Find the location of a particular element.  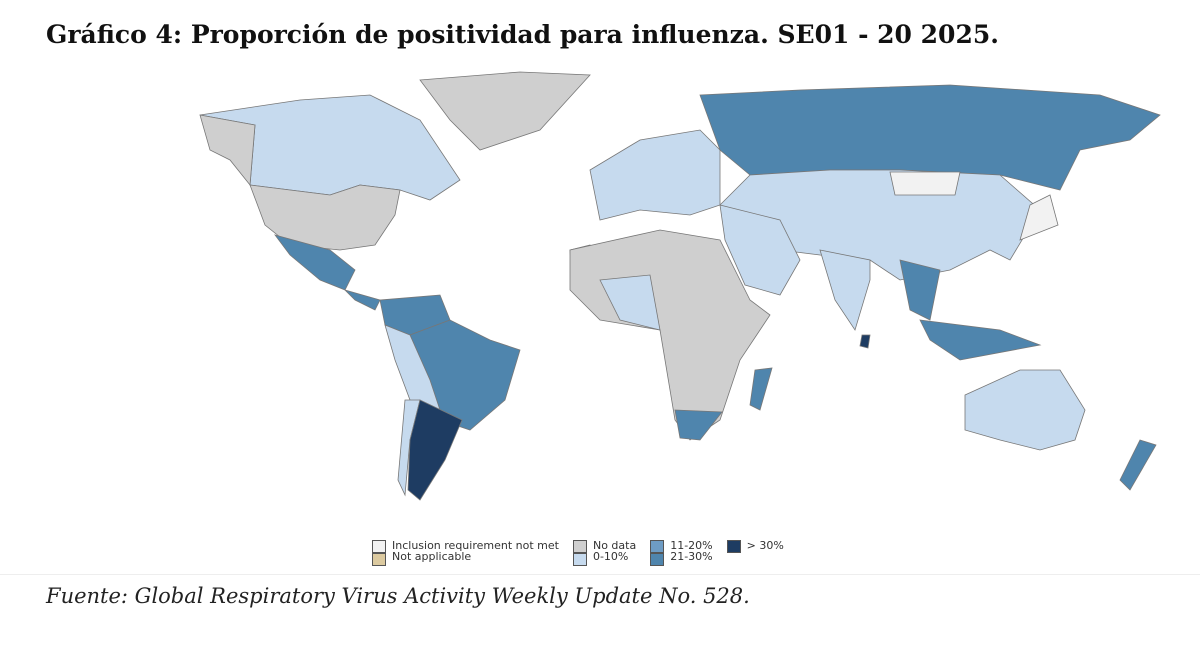

region-madagascar is located at coordinates (761, 389).